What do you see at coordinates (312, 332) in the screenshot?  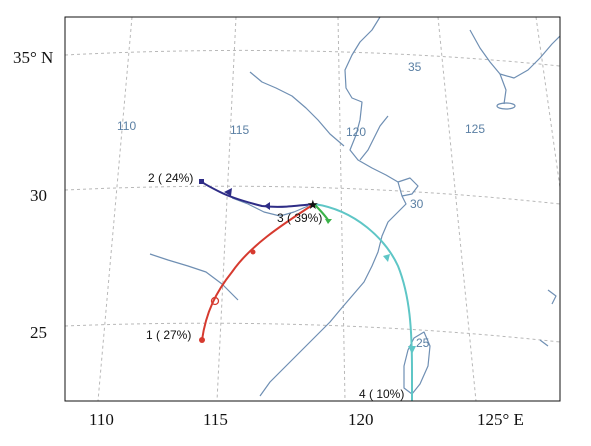 I see `lat-25-line` at bounding box center [312, 332].